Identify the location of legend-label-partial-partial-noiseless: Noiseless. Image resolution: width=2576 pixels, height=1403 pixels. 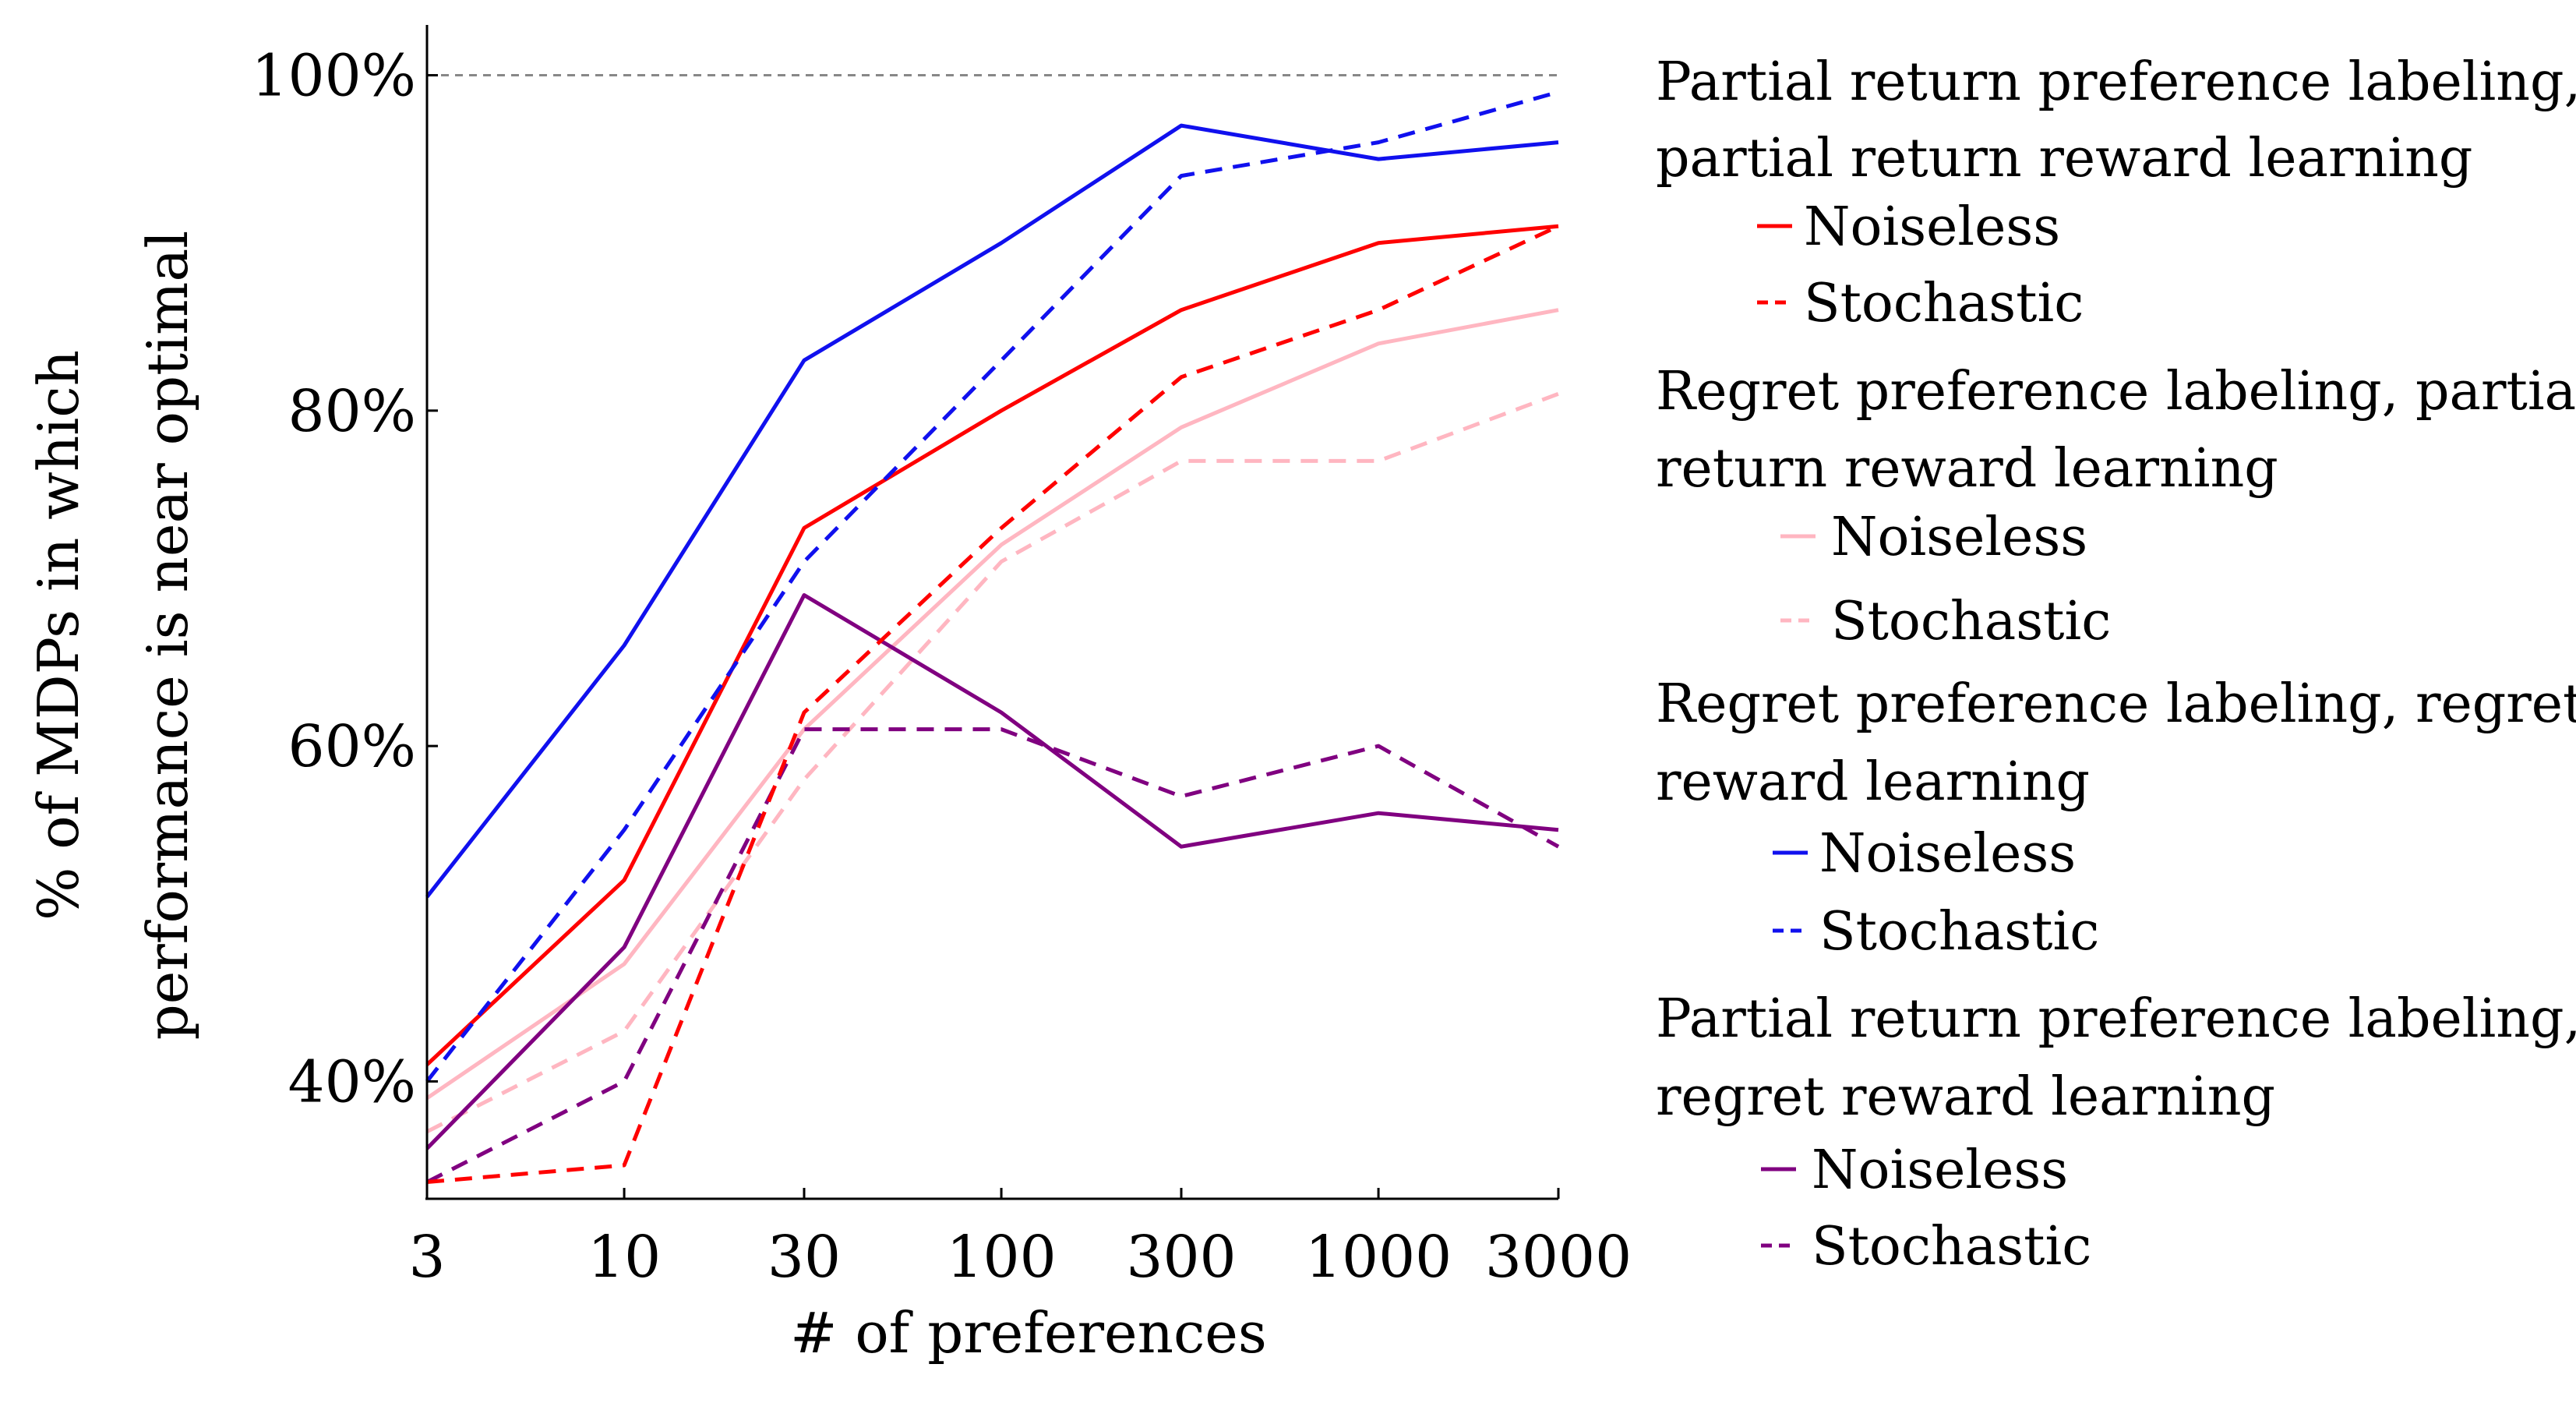
(1932, 227).